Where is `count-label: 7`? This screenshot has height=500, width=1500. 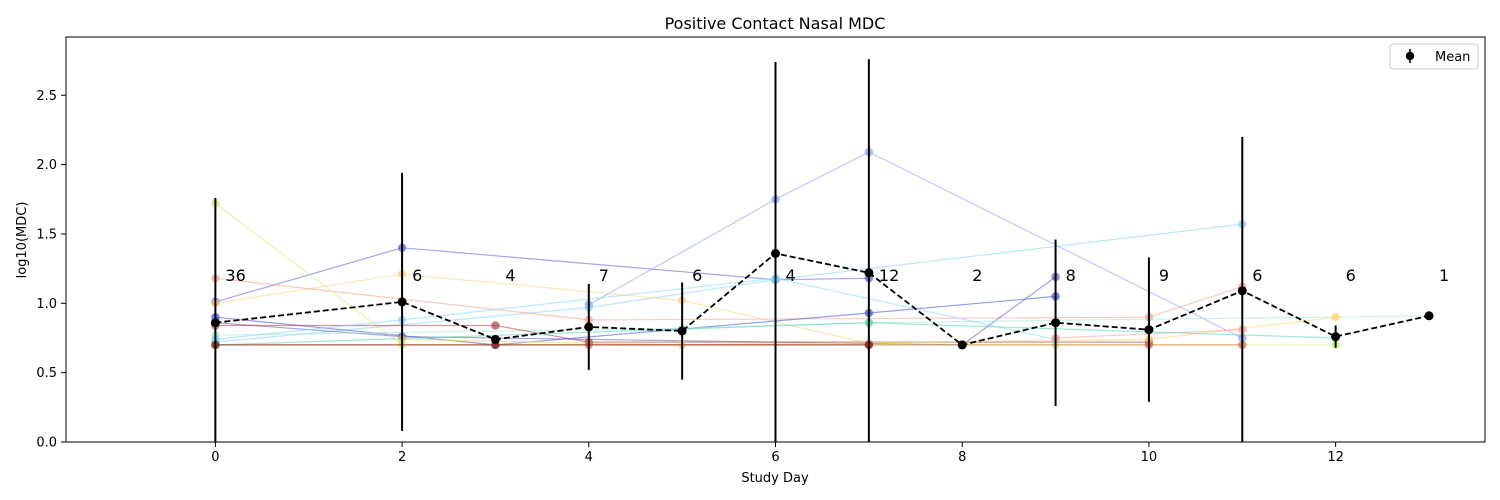 count-label: 7 is located at coordinates (604, 275).